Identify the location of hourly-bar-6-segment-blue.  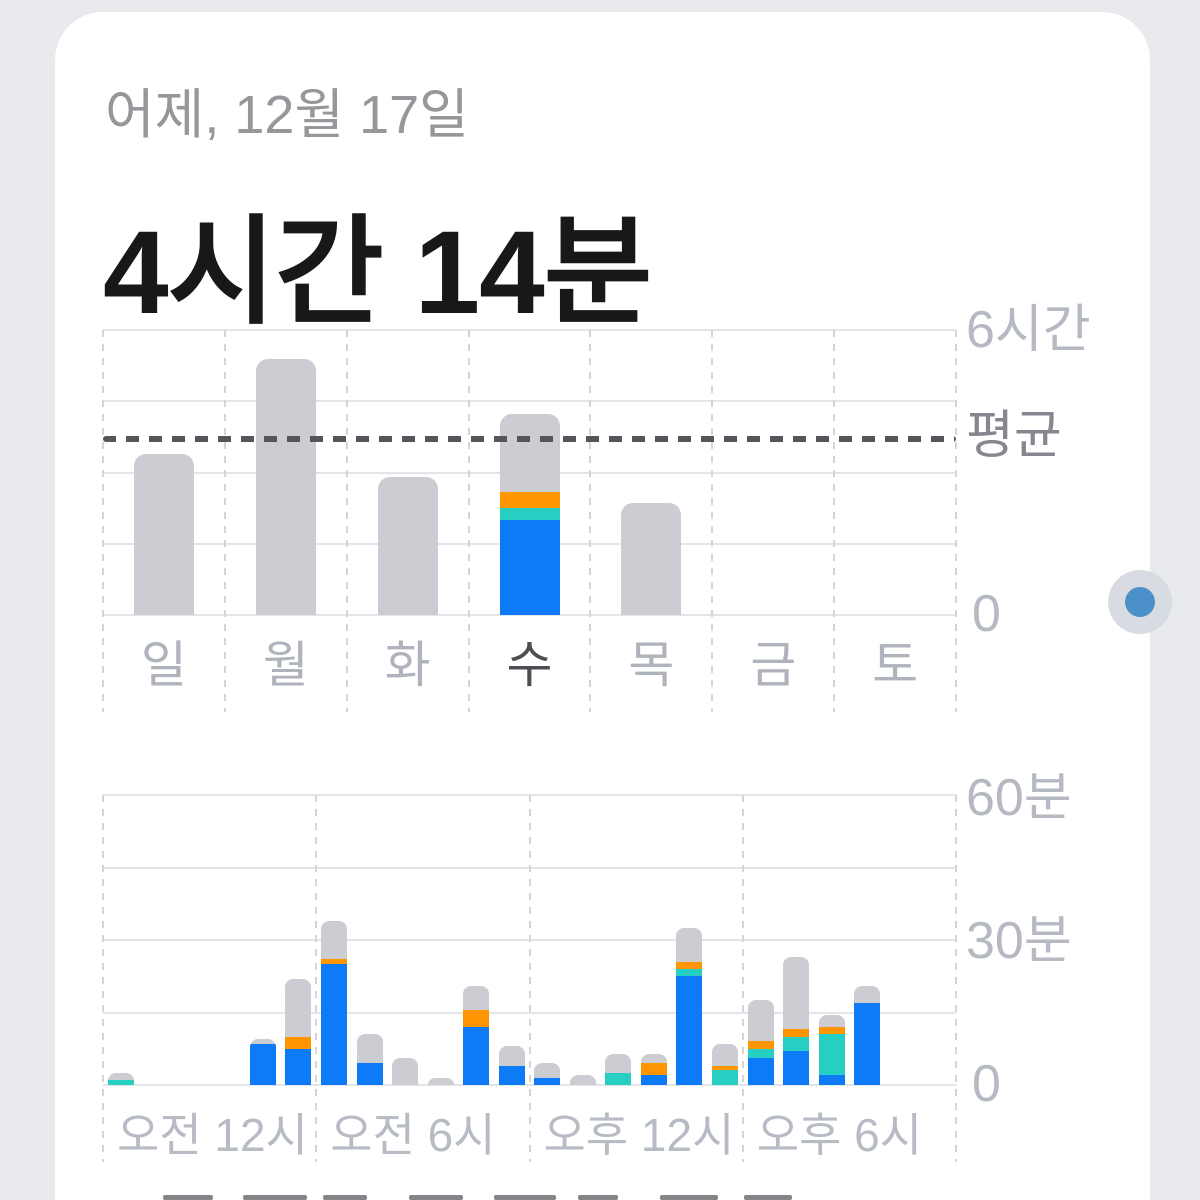
(334, 1024).